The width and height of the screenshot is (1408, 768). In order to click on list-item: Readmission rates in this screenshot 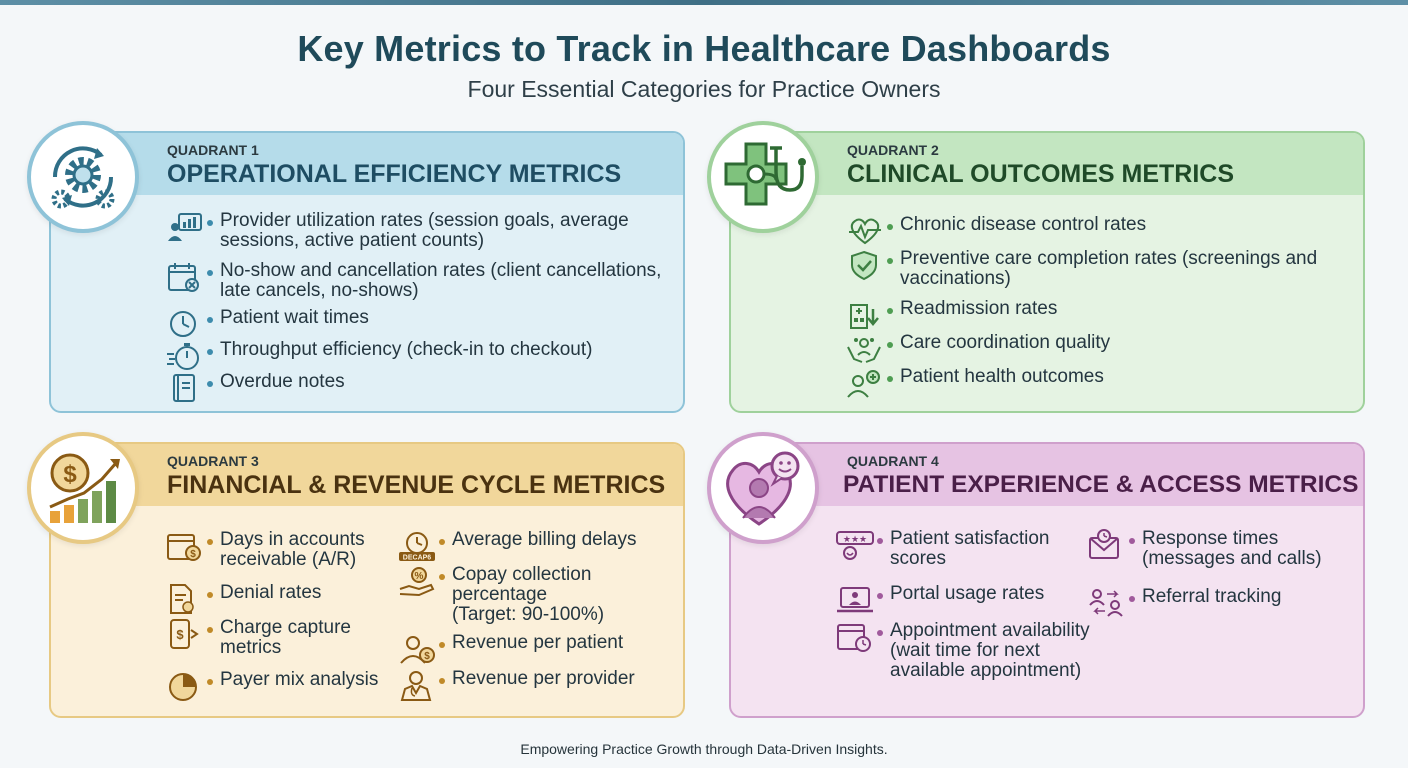, I will do `click(1095, 315)`.